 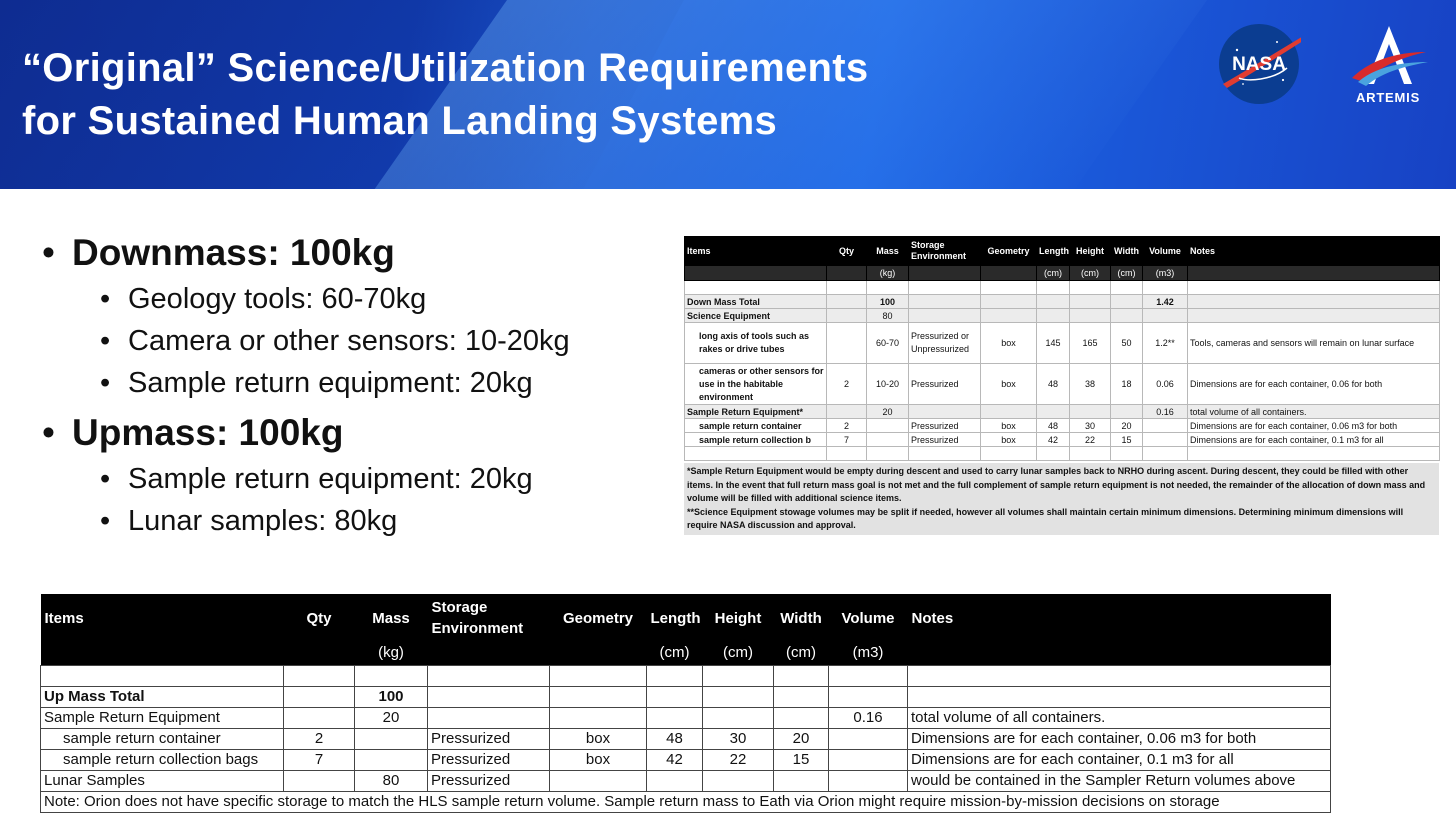 What do you see at coordinates (1126, 384) in the screenshot?
I see `cell-width: 18` at bounding box center [1126, 384].